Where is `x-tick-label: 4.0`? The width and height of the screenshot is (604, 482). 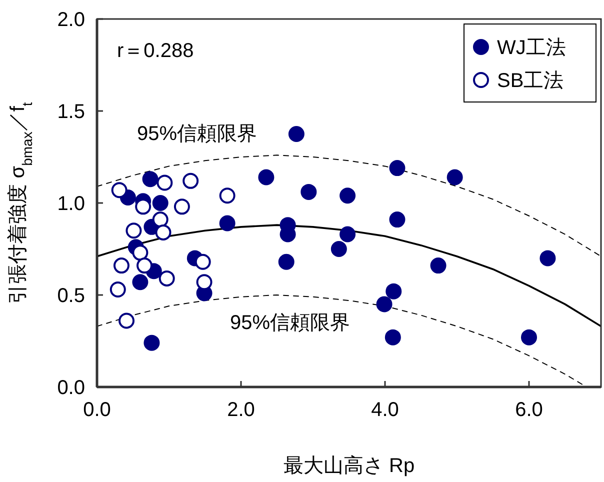 x-tick-label: 4.0 is located at coordinates (385, 410).